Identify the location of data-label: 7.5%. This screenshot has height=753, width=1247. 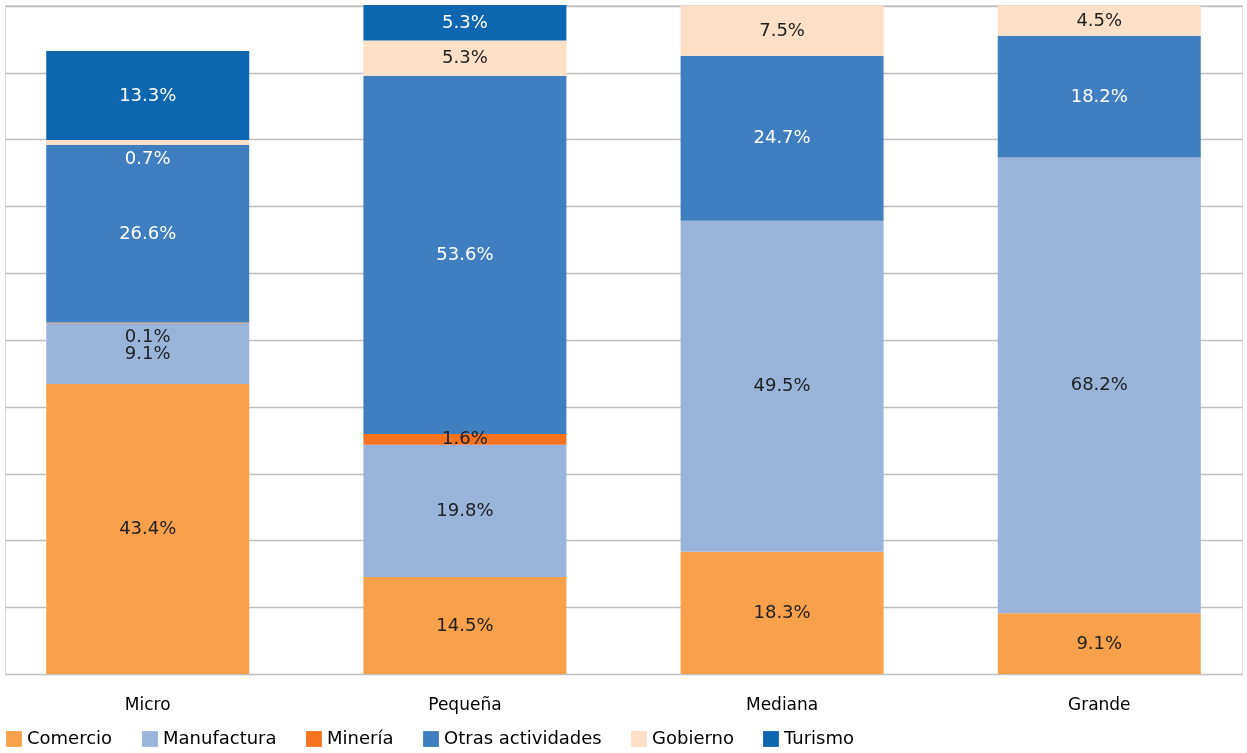
(782, 29).